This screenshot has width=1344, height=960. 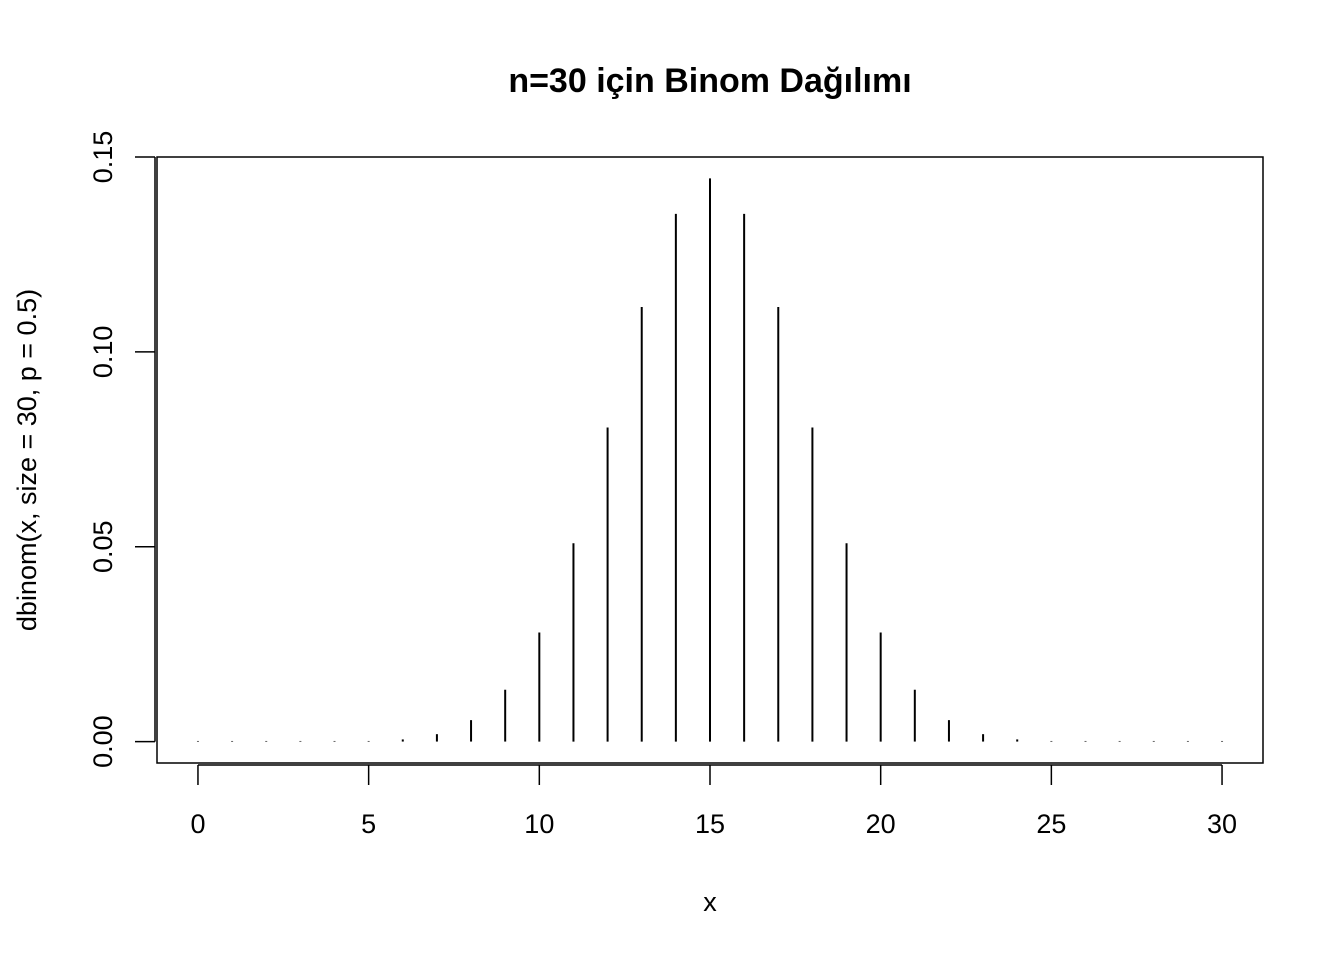 I want to click on y-tick-label: 0.15, so click(x=103, y=157).